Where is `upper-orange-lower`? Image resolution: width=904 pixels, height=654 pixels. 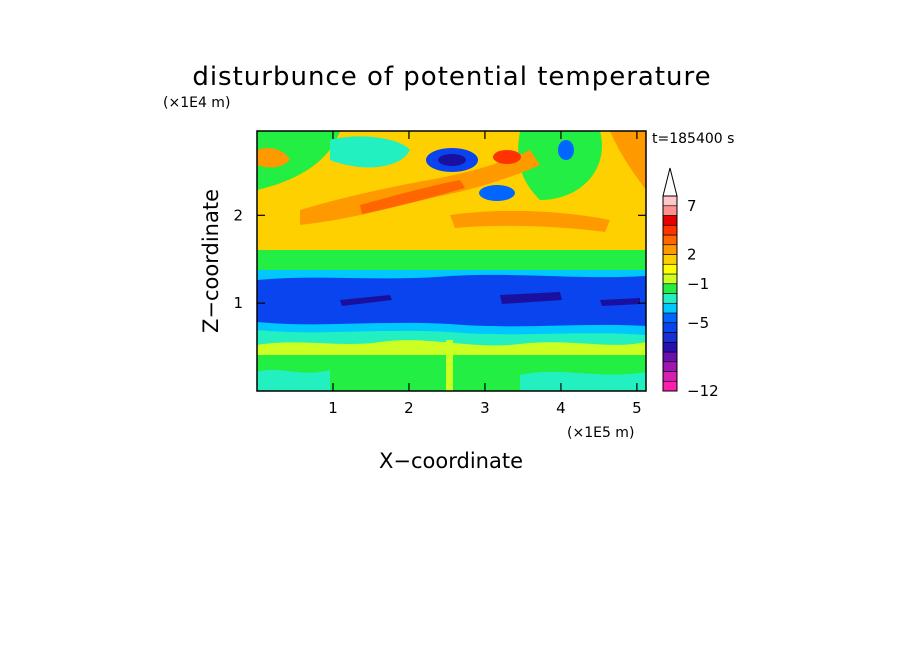
upper-orange-lower is located at coordinates (530, 221).